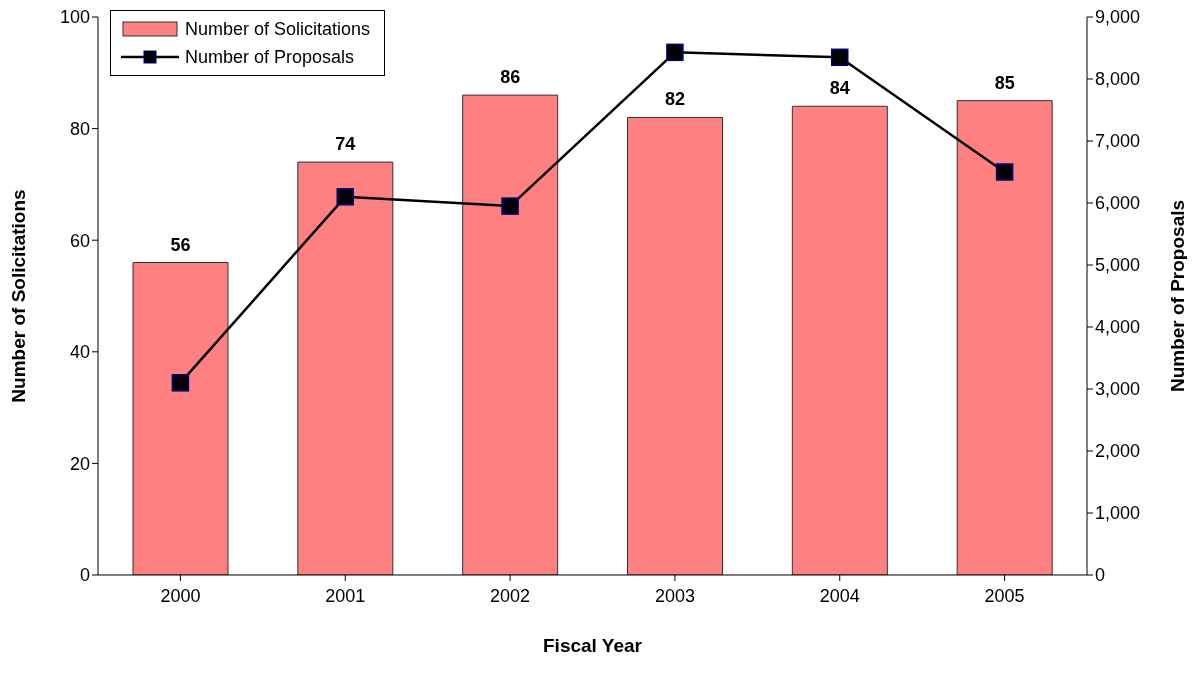 This screenshot has width=1195, height=675. Describe the element at coordinates (593, 645) in the screenshot. I see `x-axis-title: Fiscal Year` at that location.